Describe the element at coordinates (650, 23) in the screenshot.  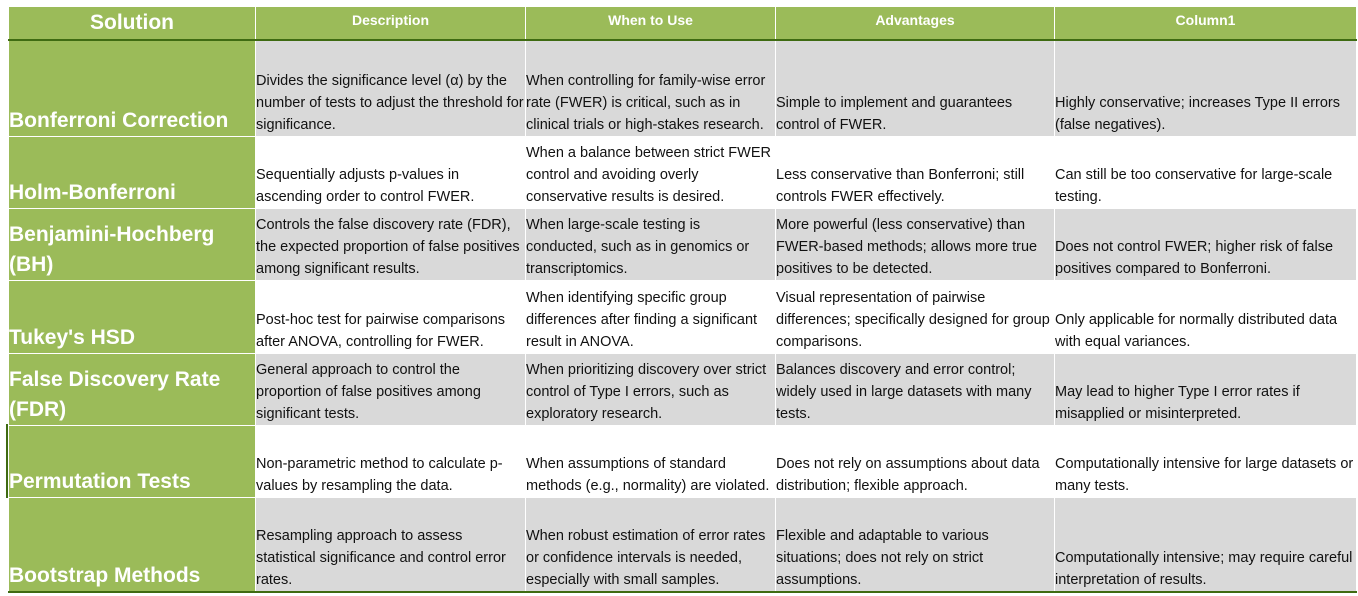
I see `header-when-to-use: When to Use` at that location.